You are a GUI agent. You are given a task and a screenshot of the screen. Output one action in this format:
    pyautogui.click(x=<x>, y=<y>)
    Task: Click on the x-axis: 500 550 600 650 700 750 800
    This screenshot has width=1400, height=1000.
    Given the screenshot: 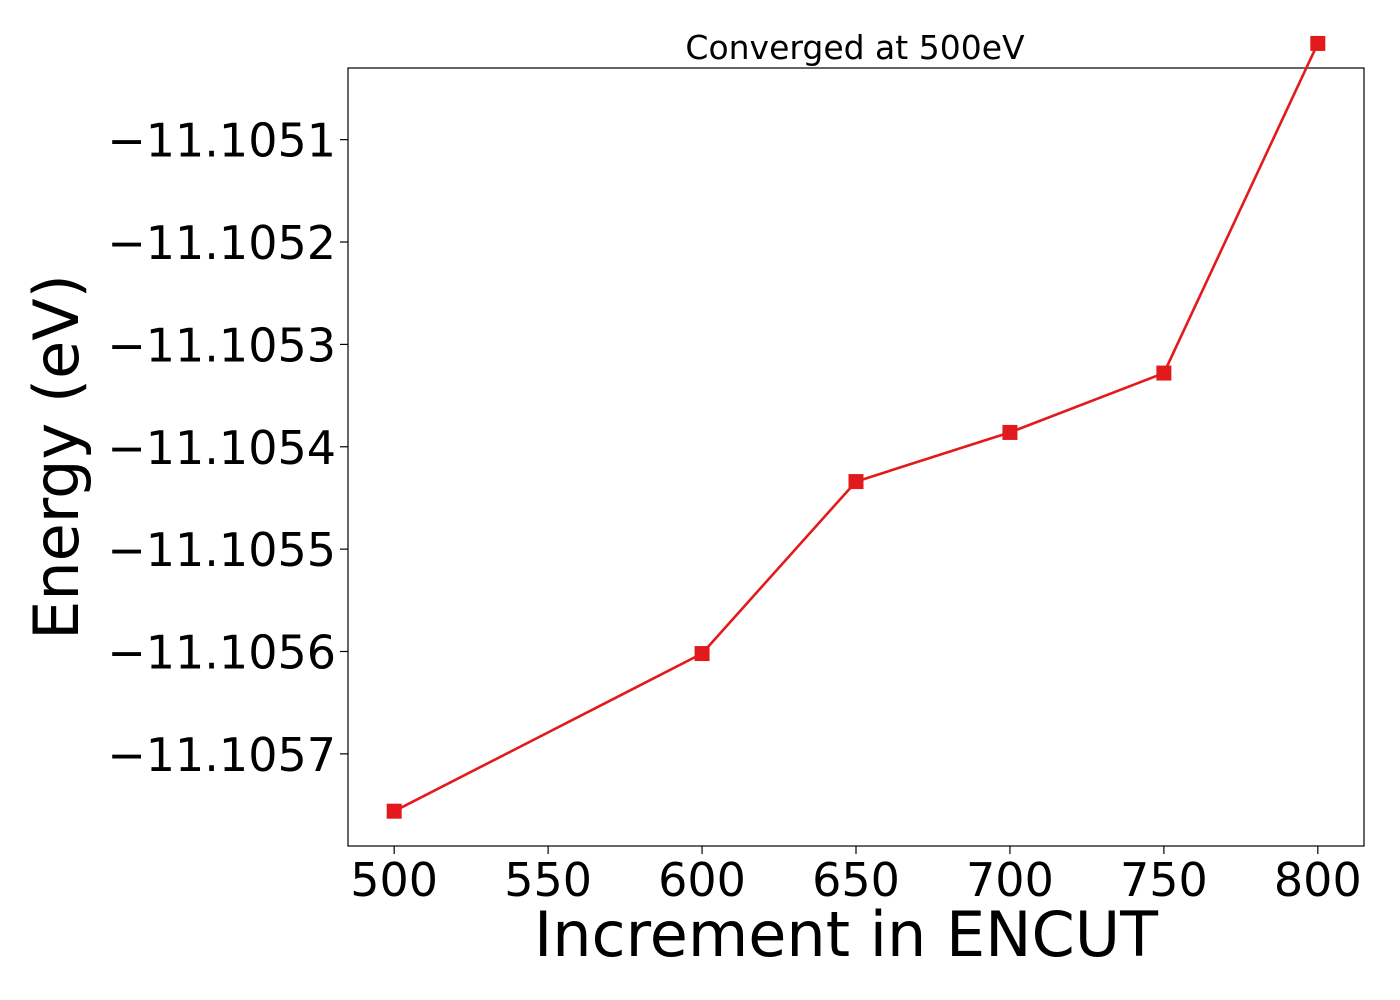 What is the action you would take?
    pyautogui.click(x=856, y=876)
    